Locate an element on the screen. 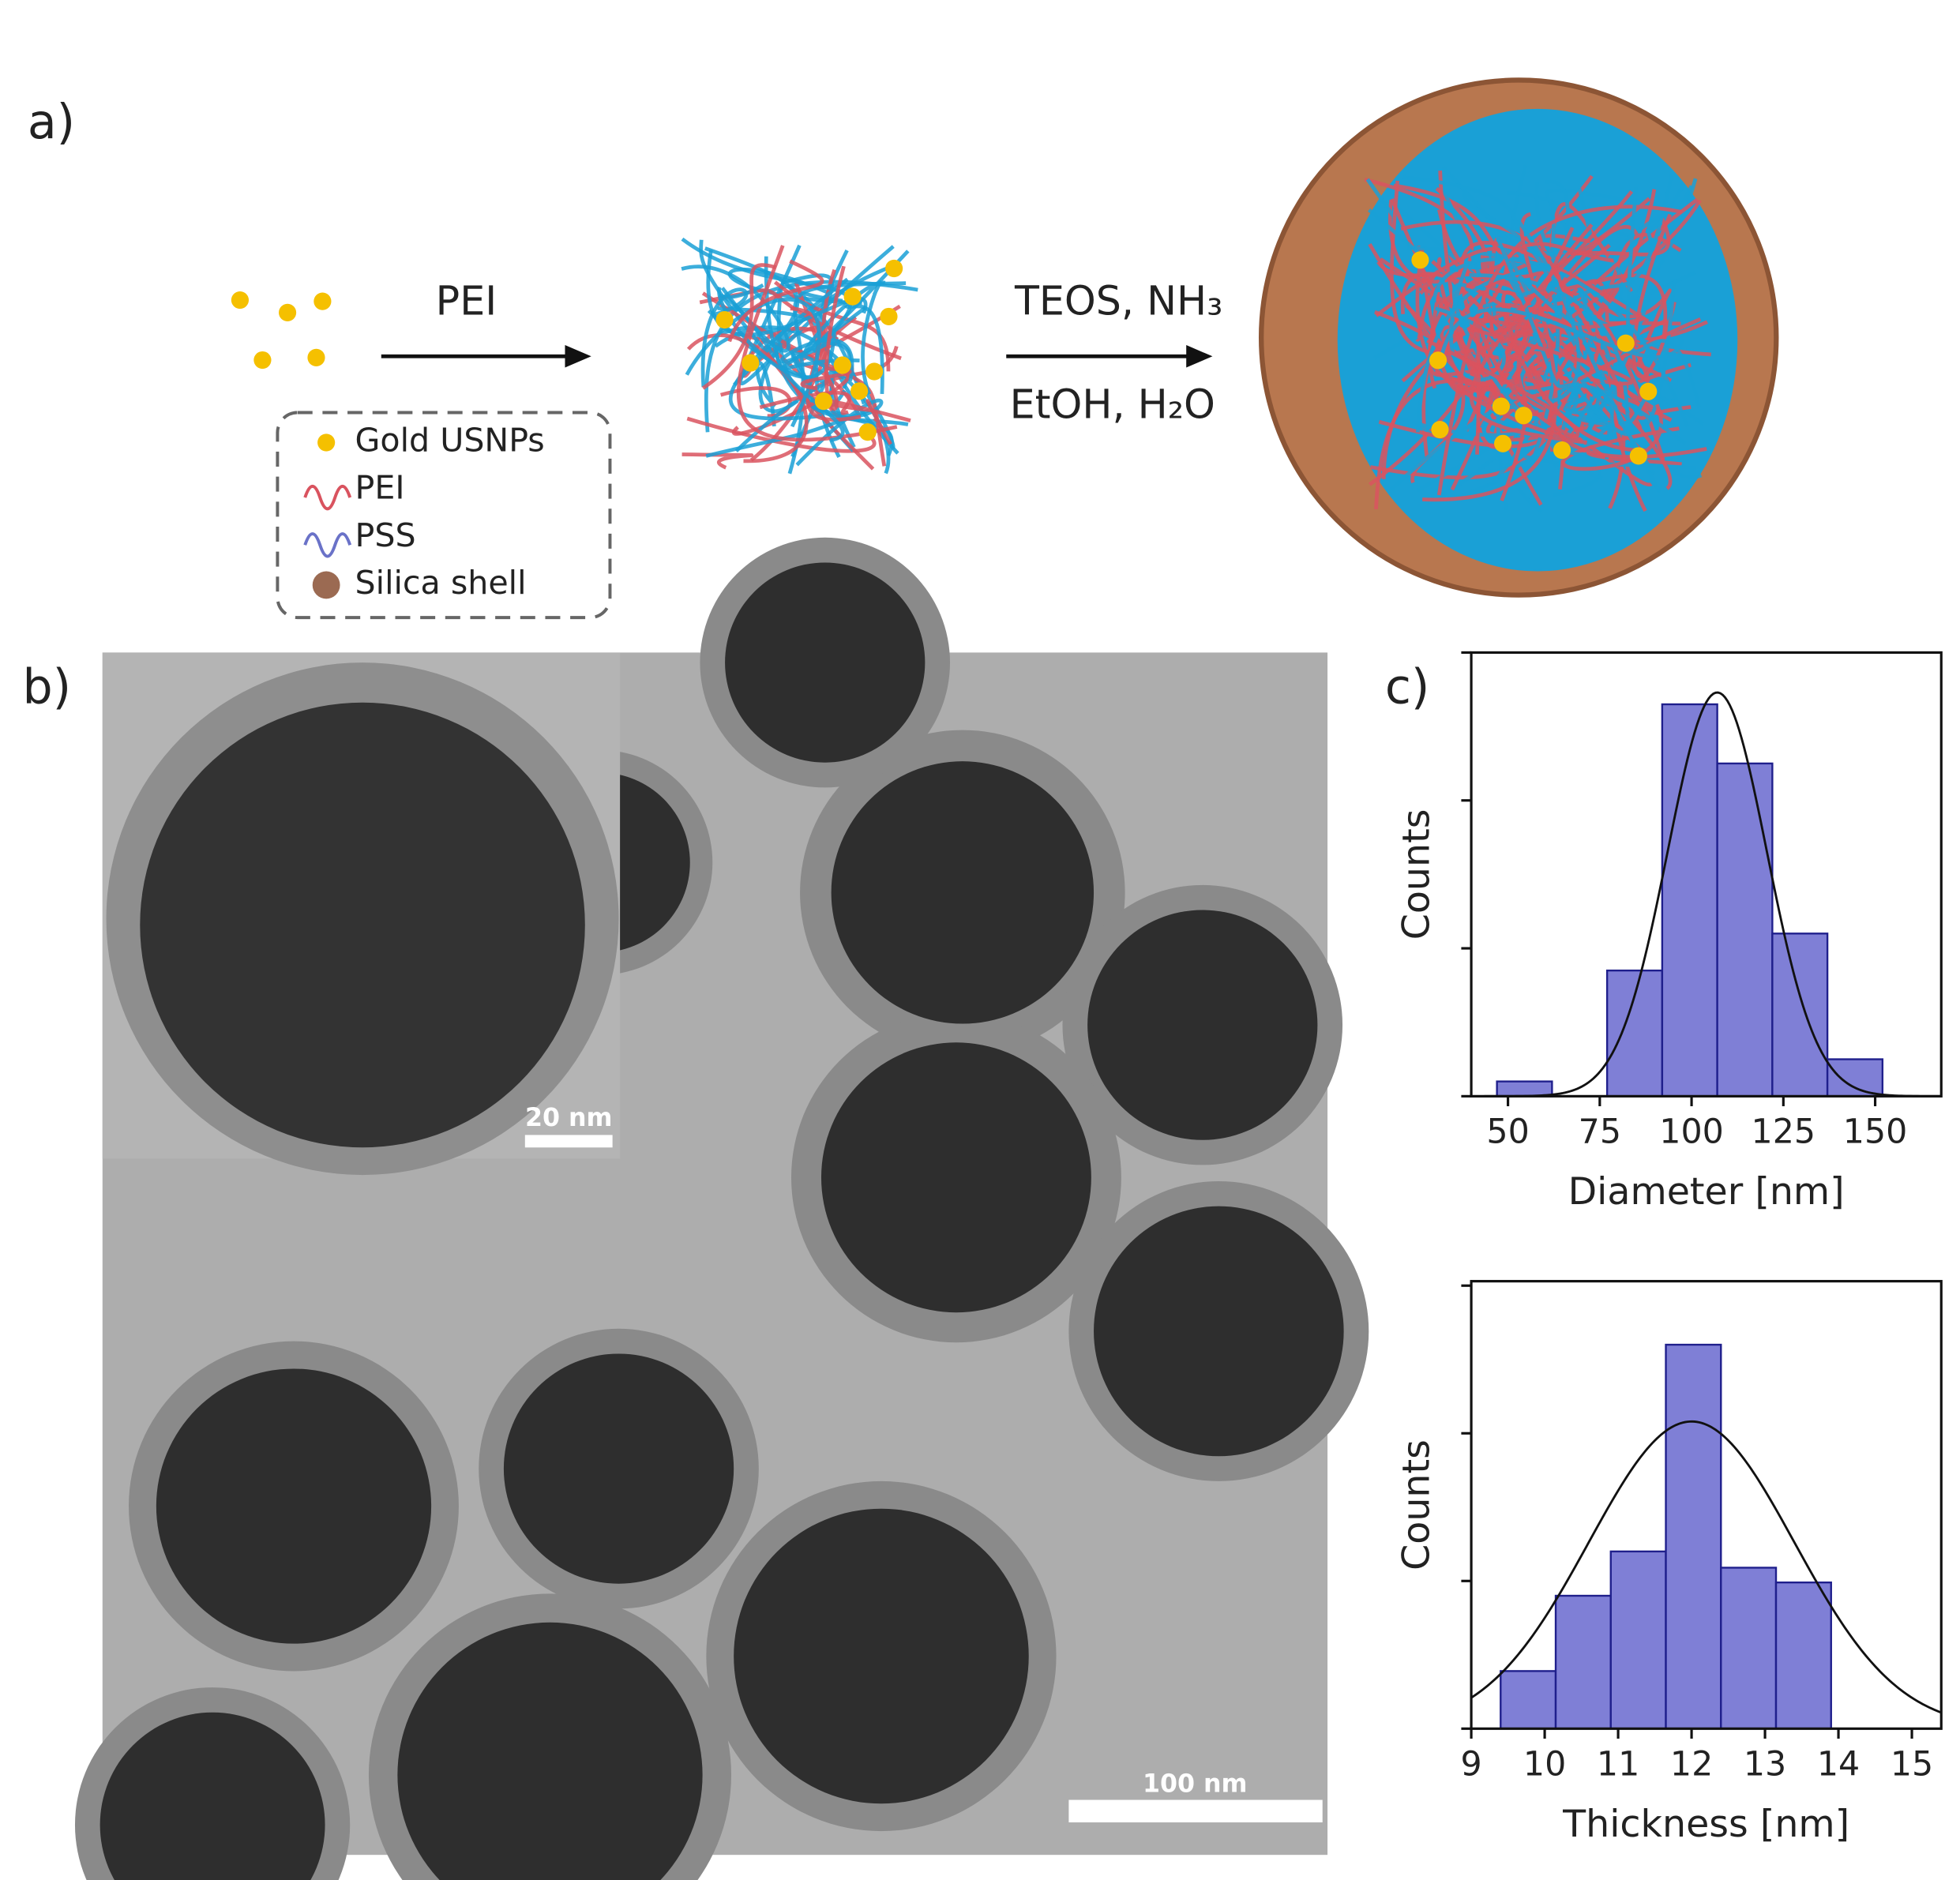 The width and height of the screenshot is (1960, 1880). x-tick-label: 12 is located at coordinates (1691, 1764).